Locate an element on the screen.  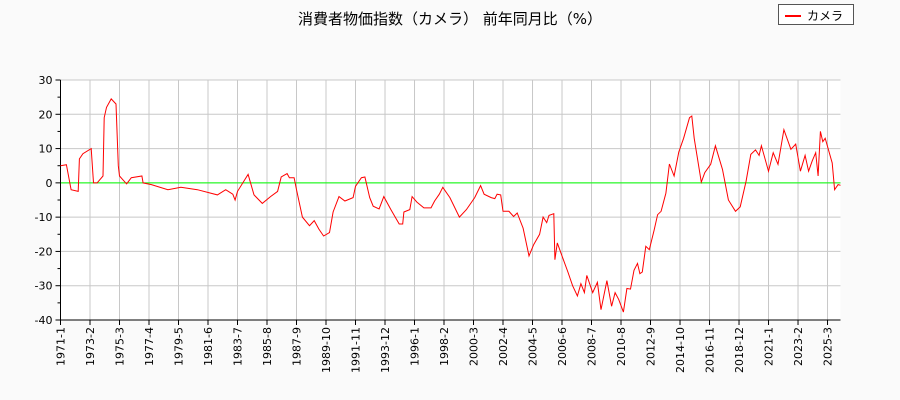
y-tick-label: 0 is located at coordinates (49, 183).